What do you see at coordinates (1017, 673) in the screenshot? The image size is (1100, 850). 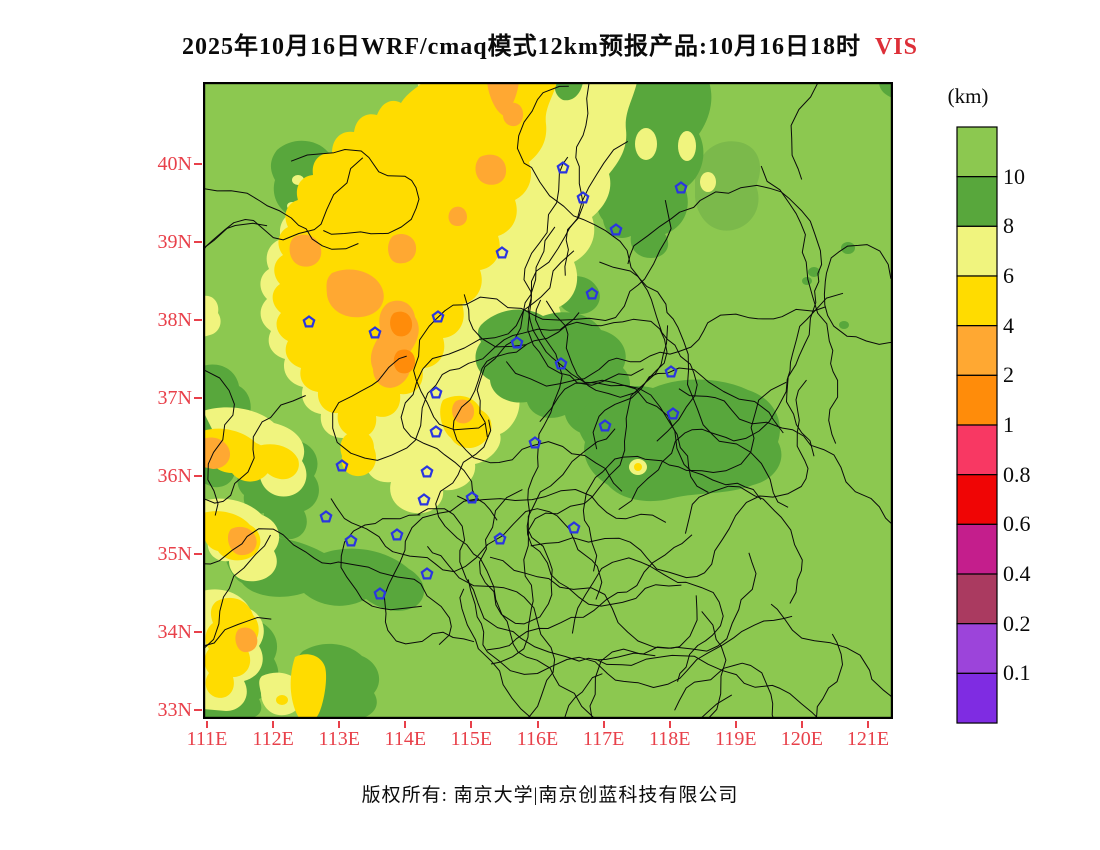 I see `legend-value-label: 0.1` at bounding box center [1017, 673].